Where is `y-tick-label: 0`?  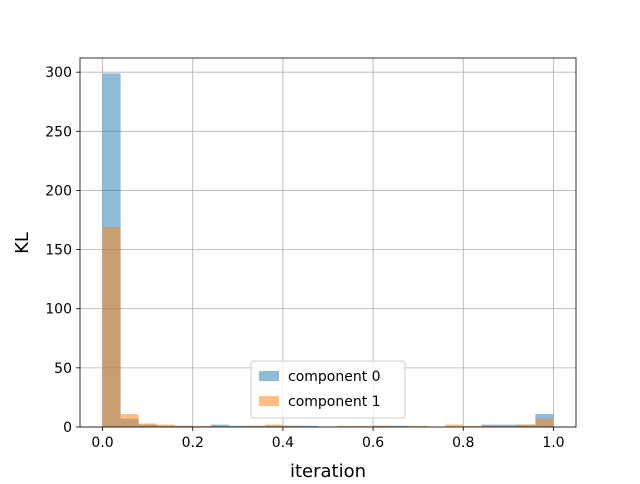
y-tick-label: 0 is located at coordinates (67, 428).